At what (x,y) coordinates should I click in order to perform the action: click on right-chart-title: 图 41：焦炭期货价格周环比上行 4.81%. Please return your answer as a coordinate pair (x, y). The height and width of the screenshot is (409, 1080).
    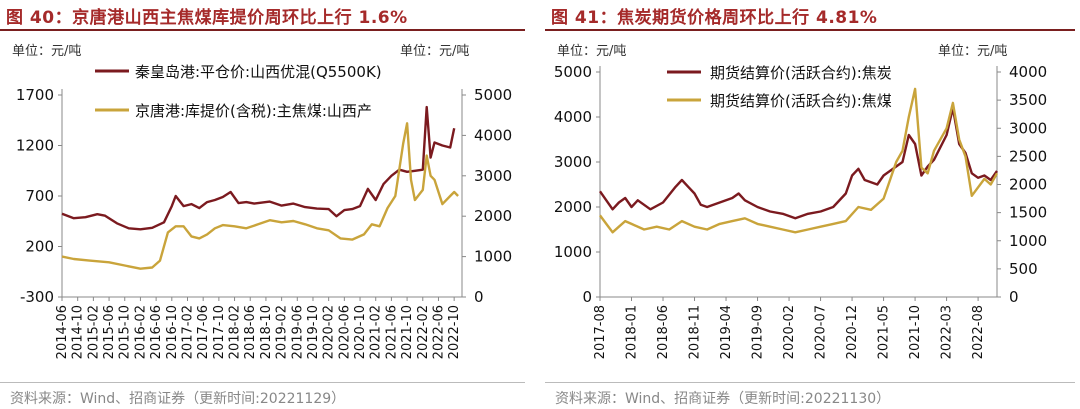
    Looking at the image, I should click on (714, 18).